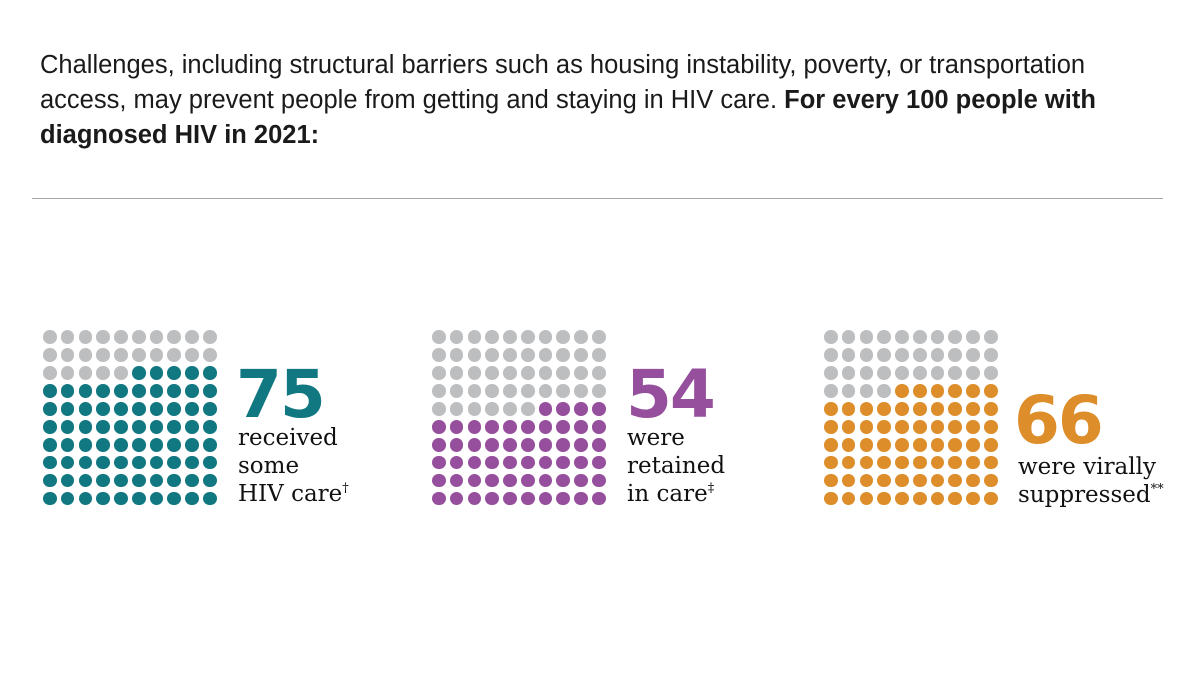  Describe the element at coordinates (1087, 467) in the screenshot. I see `suppressed-caption-line-1: were virally` at that location.